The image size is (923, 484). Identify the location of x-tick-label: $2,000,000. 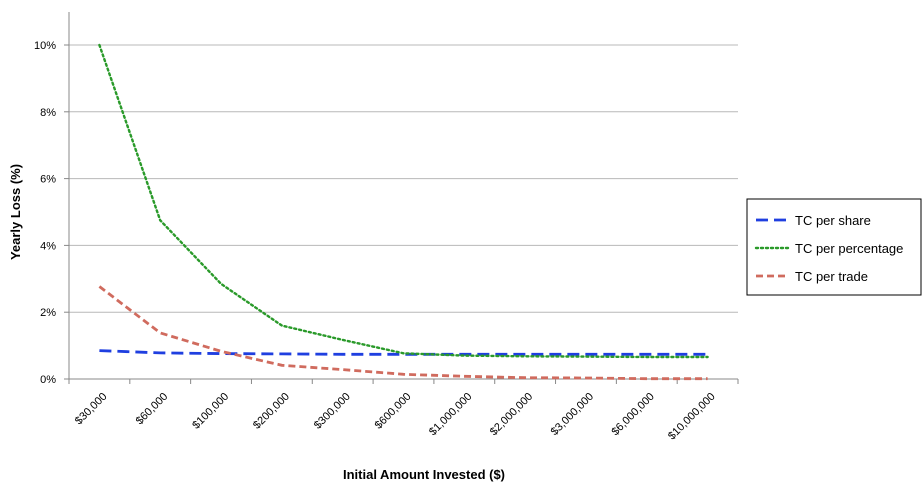
(511, 414).